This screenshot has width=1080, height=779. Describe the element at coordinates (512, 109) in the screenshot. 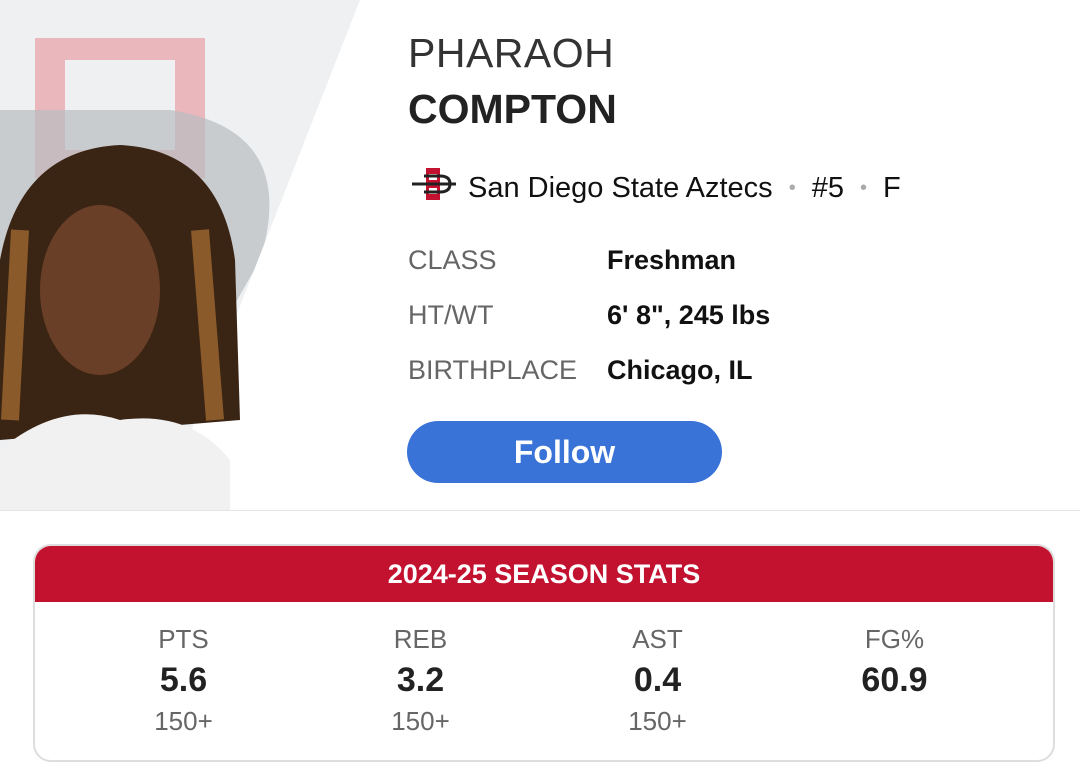

I see `player-last-name: COMPTON` at that location.